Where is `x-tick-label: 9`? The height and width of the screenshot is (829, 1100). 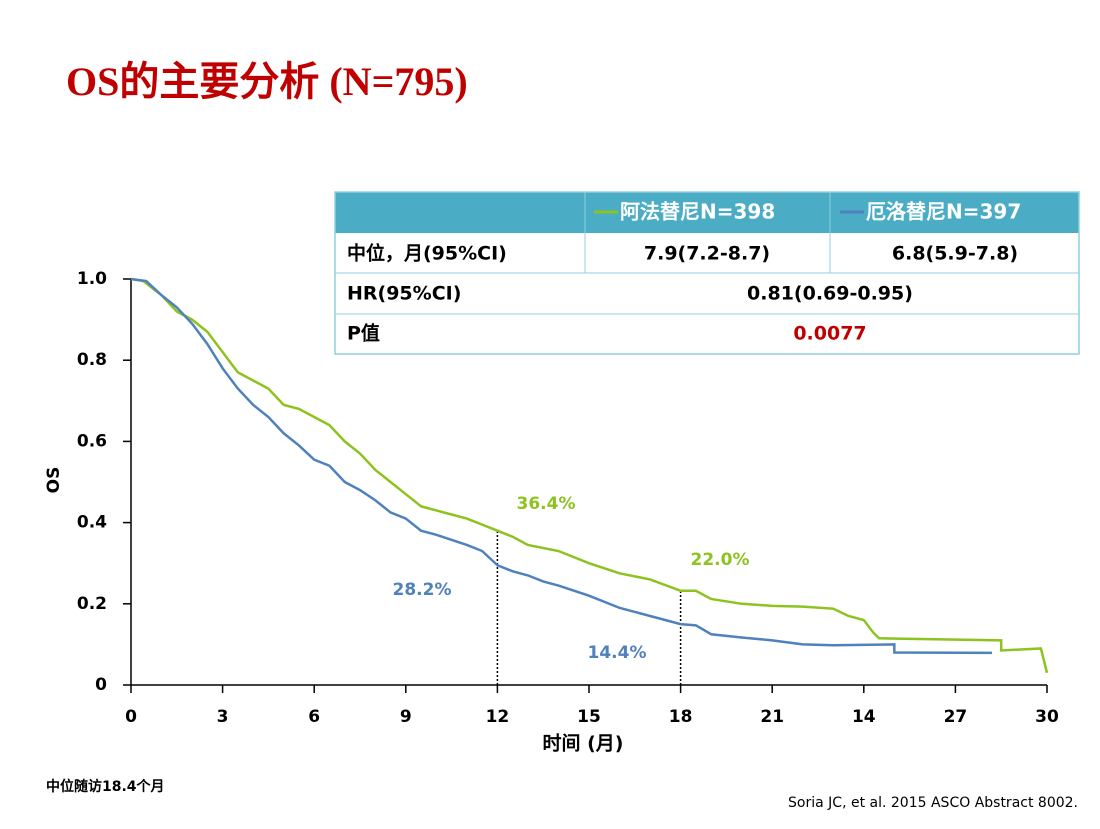
x-tick-label: 9 is located at coordinates (406, 717).